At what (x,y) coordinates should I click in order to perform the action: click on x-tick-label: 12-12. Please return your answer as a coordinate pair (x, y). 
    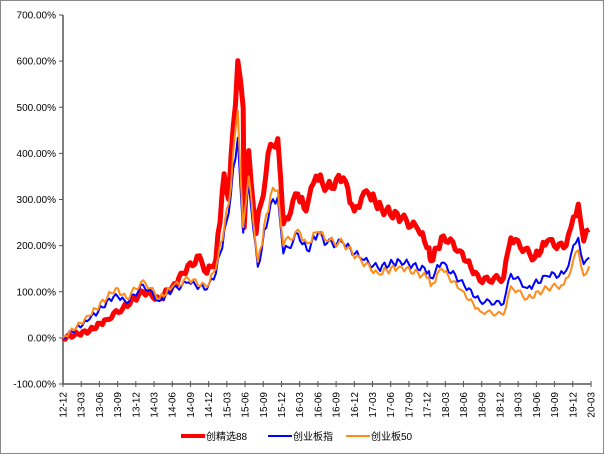
    Looking at the image, I should click on (64, 405).